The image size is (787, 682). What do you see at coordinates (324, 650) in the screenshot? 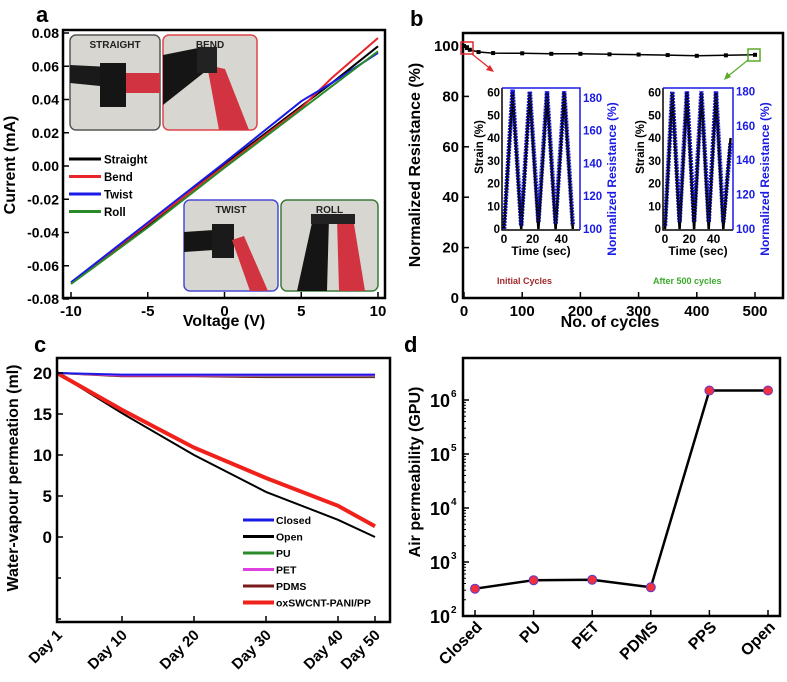
I see `x-tick-label: Day 40` at bounding box center [324, 650].